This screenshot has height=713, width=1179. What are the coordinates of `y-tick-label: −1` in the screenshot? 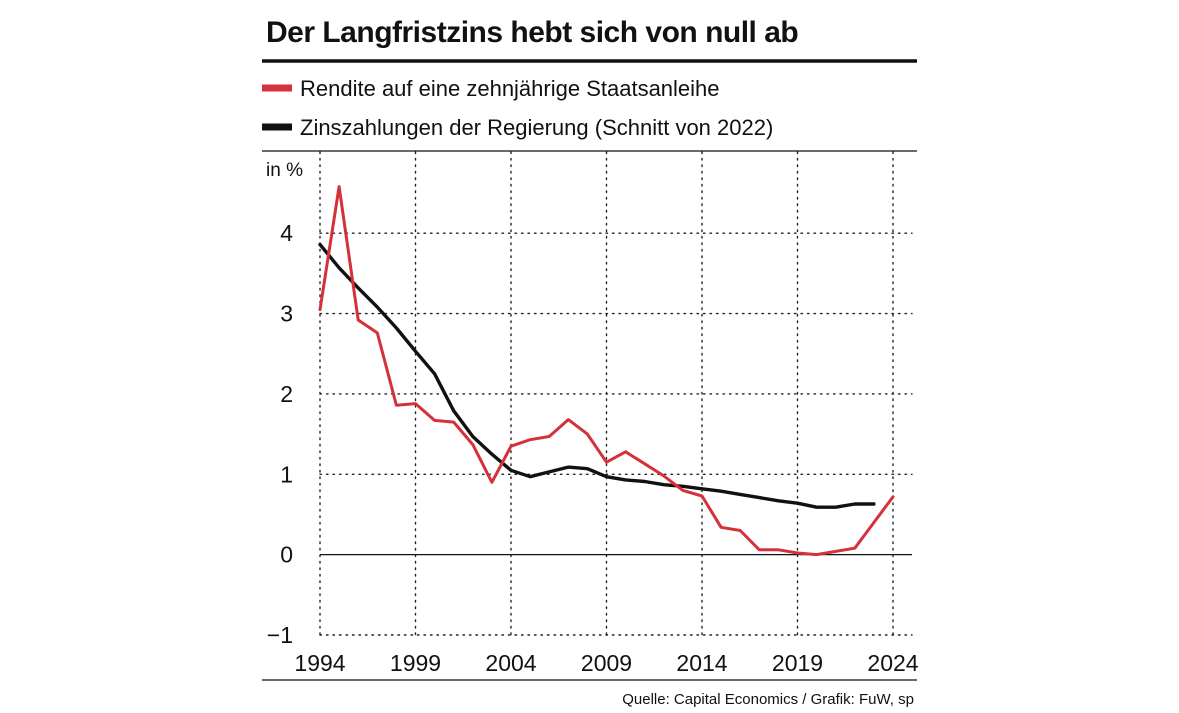 It's located at (280, 635).